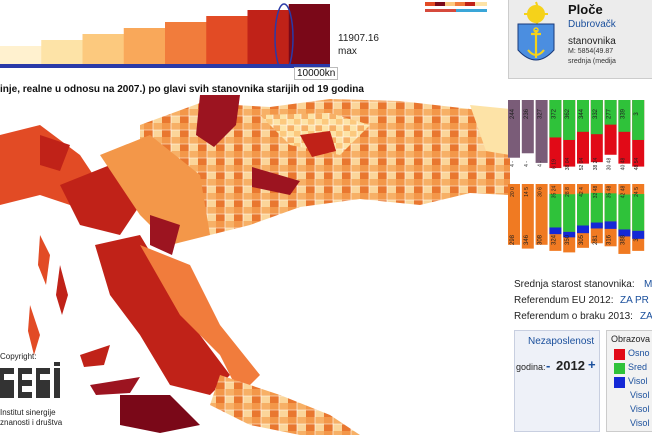  I want to click on municipality-name: Ploče, so click(585, 9).